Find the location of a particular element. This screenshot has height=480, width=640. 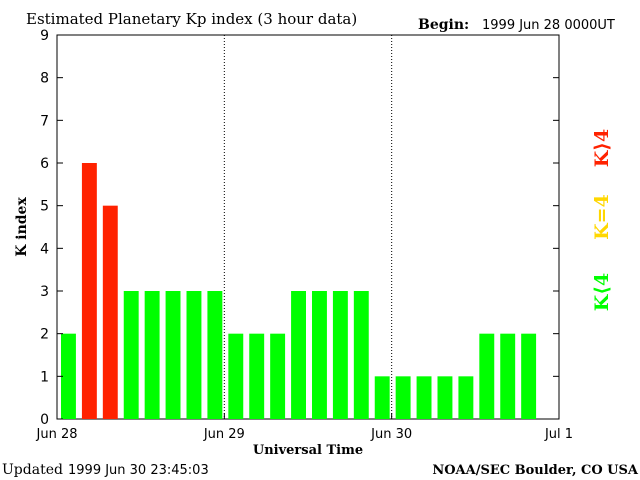

y-tick-label-3: 3 is located at coordinates (44, 292).